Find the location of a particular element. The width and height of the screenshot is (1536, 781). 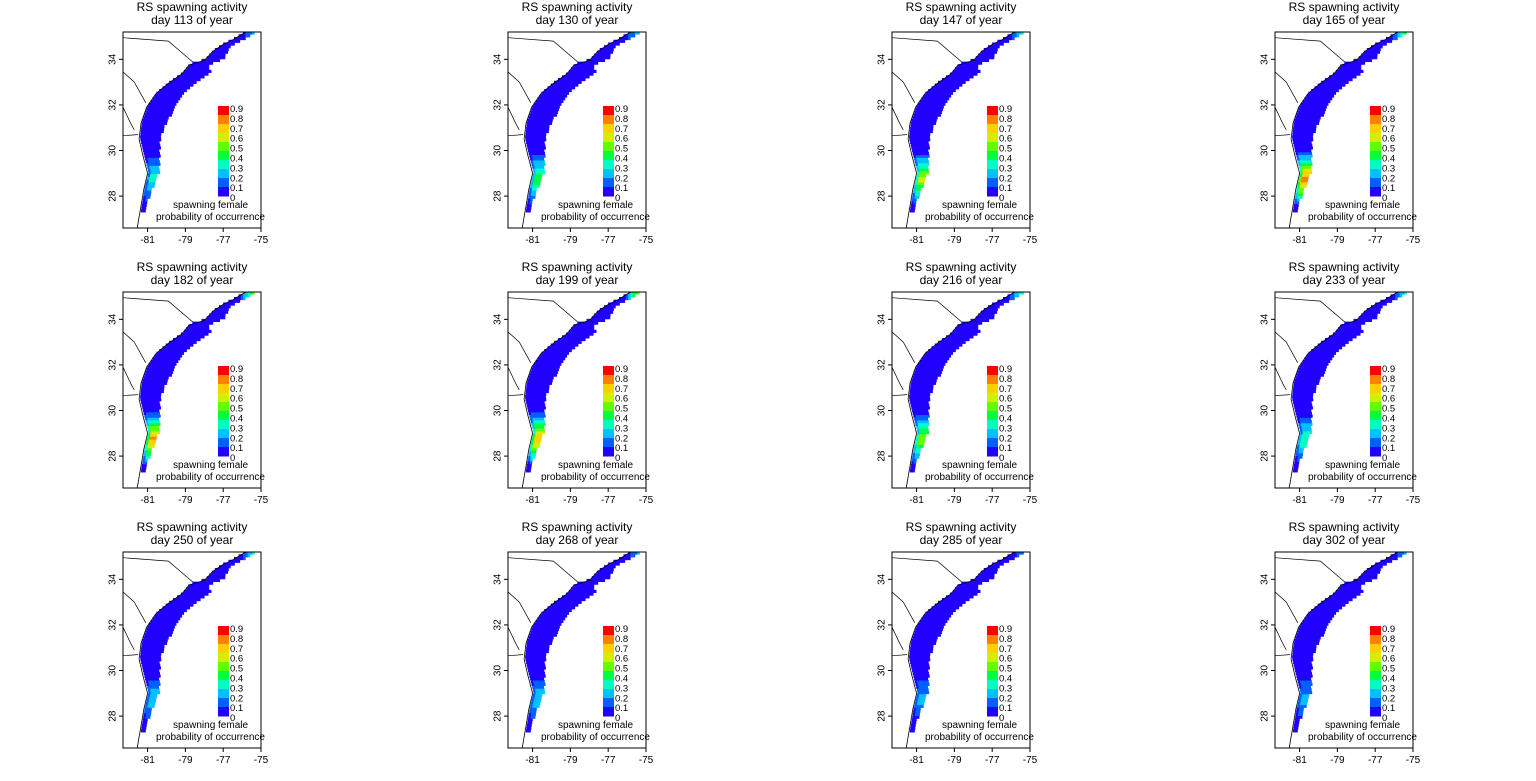

legend-label: probability of occurrence is located at coordinates (210, 477).